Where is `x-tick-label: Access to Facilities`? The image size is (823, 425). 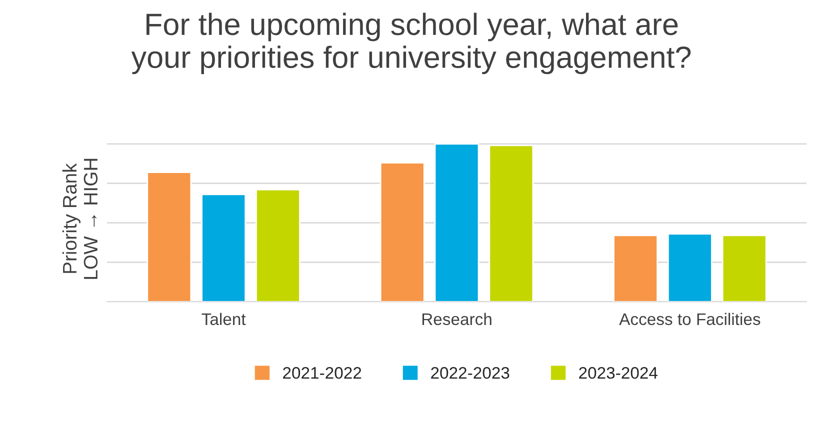 x-tick-label: Access to Facilities is located at coordinates (689, 319).